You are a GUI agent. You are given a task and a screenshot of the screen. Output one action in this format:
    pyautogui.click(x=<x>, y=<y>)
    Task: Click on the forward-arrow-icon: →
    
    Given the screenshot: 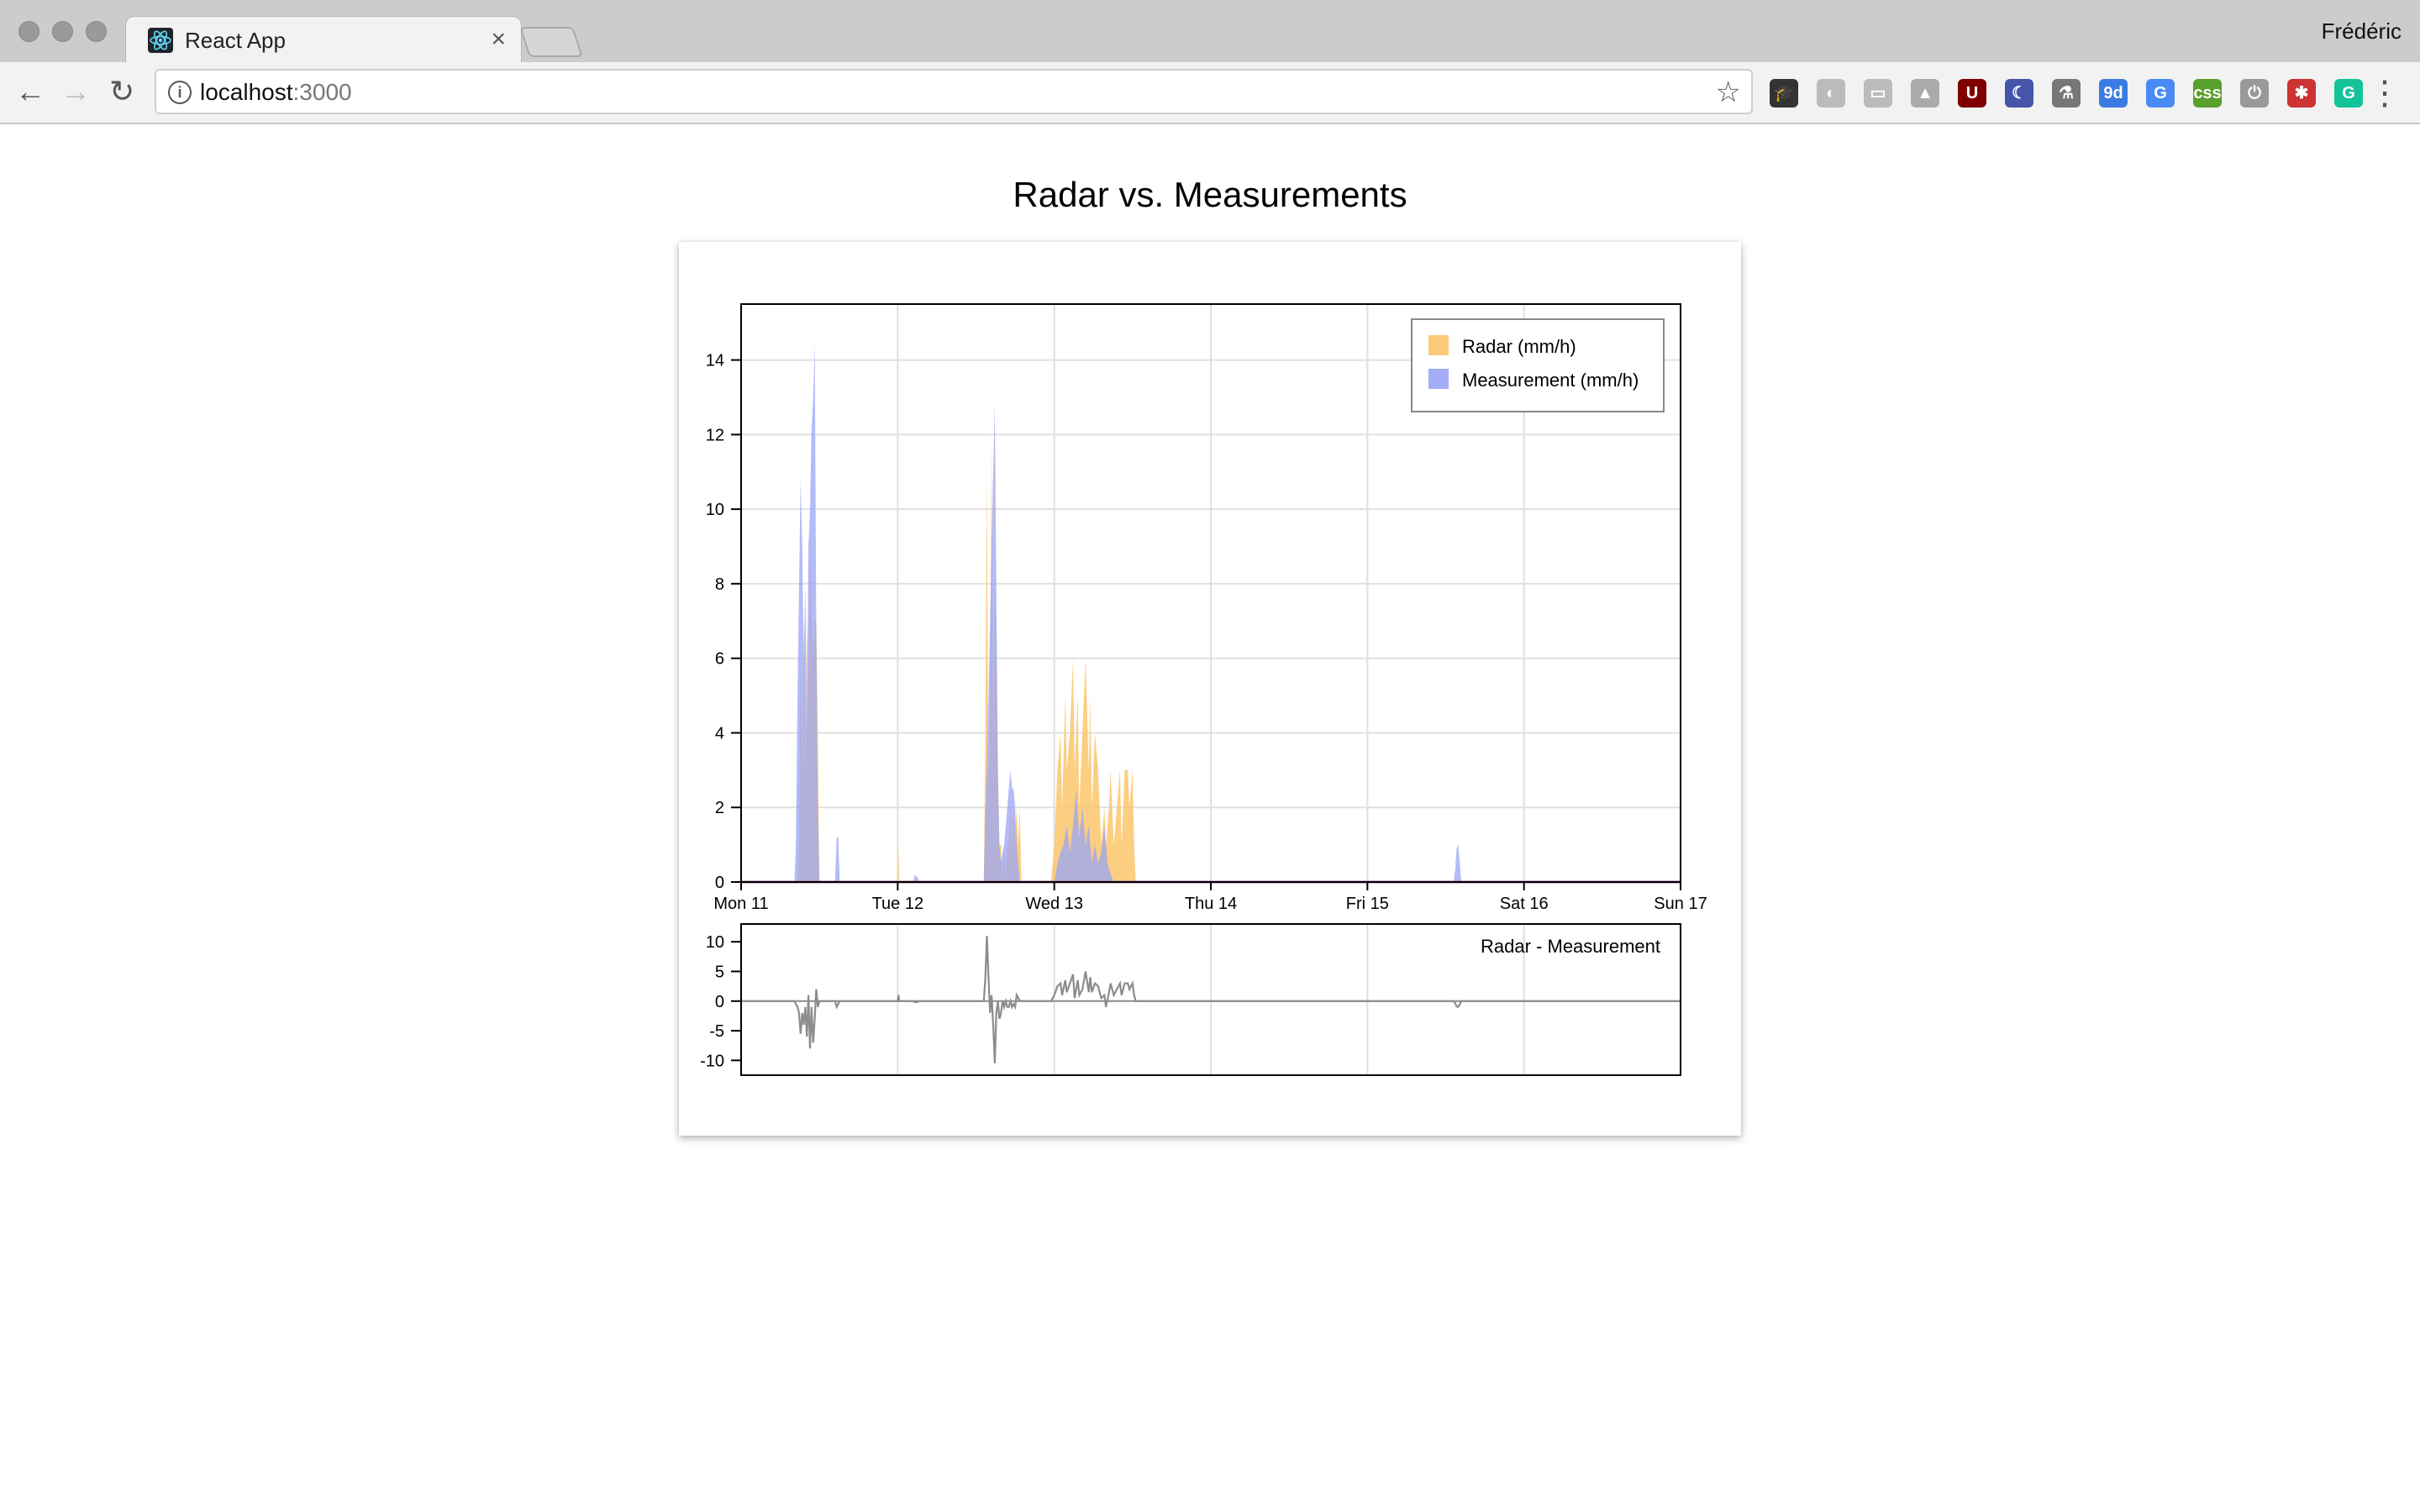 What is the action you would take?
    pyautogui.click(x=75, y=91)
    